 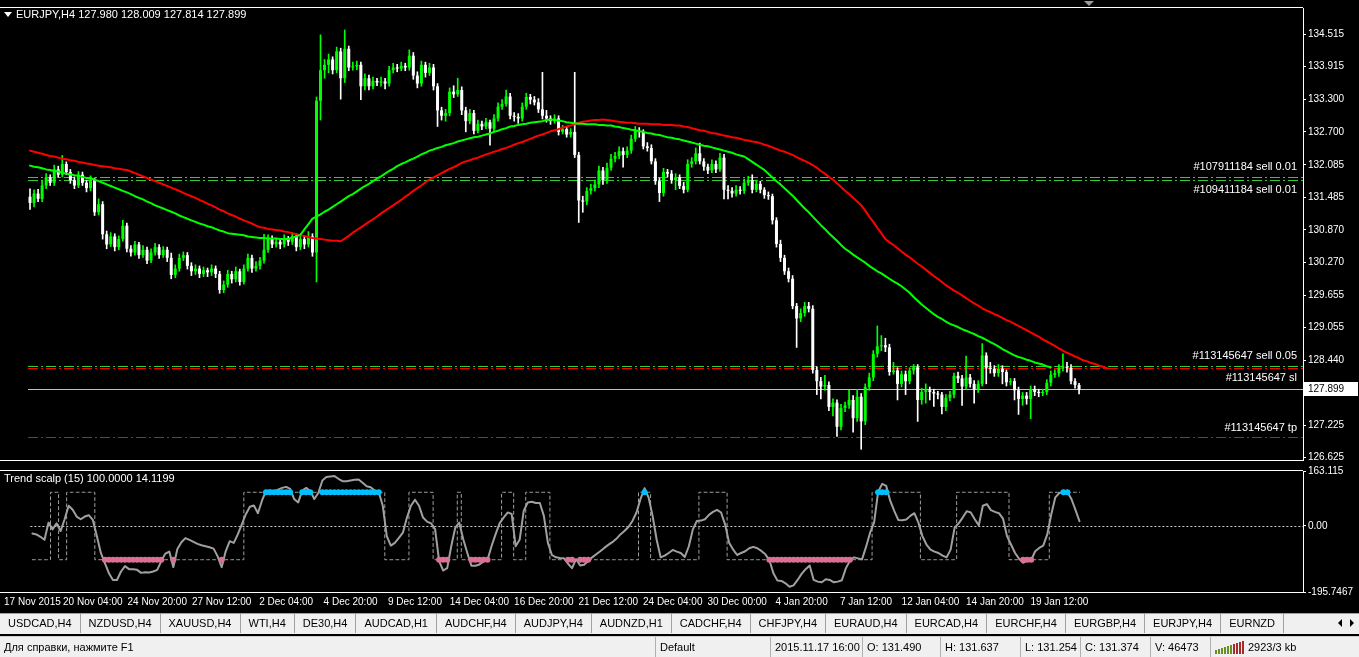 What do you see at coordinates (1326, 66) in the screenshot?
I see `y-tick-label: 133.915` at bounding box center [1326, 66].